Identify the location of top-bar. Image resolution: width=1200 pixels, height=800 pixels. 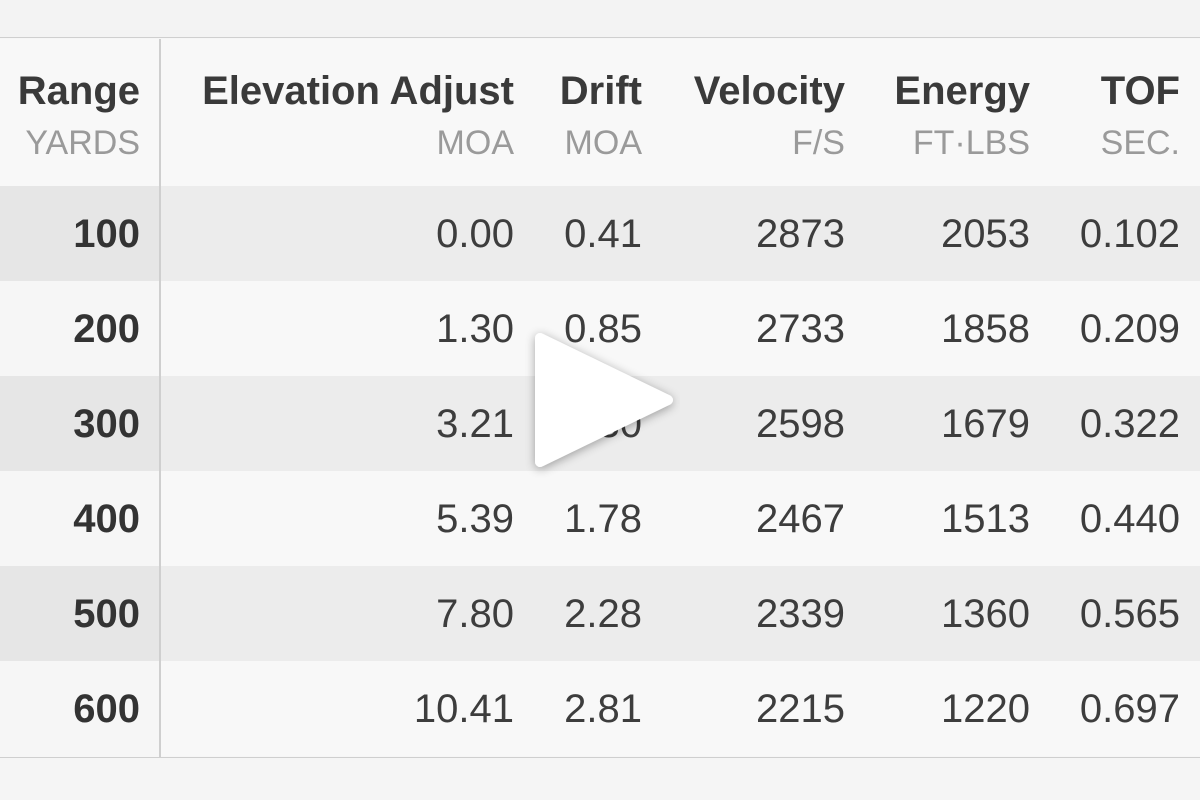
(600, 19).